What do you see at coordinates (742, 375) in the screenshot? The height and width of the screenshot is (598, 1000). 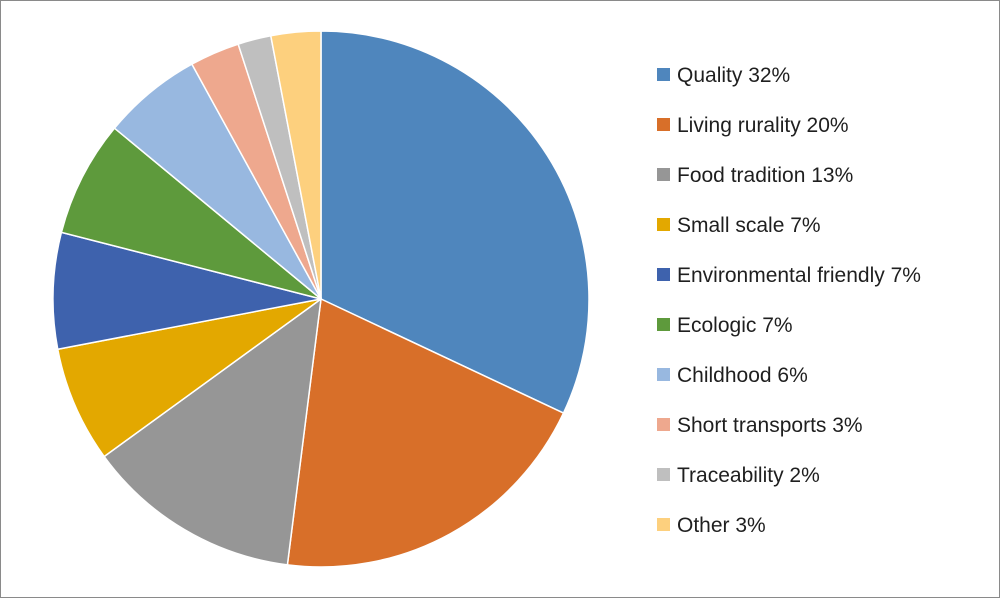 I see `legend-label-6: Childhood 6%` at bounding box center [742, 375].